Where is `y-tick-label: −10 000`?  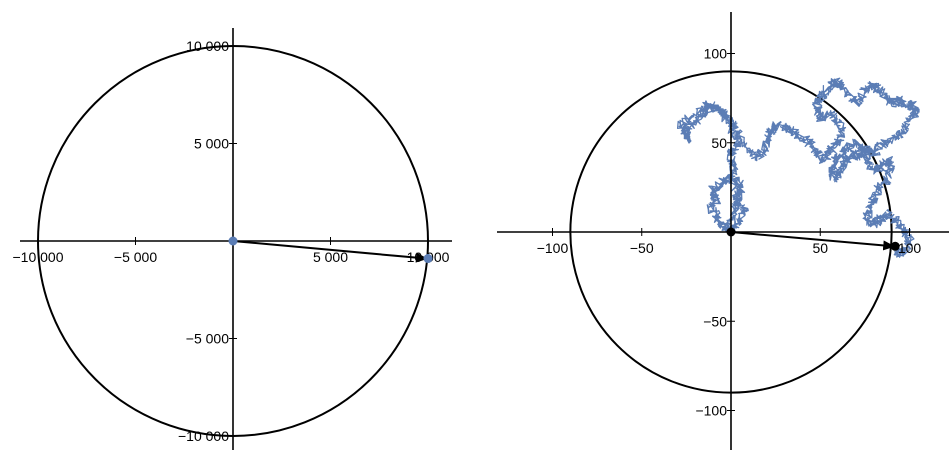
y-tick-label: −10 000 is located at coordinates (203, 436).